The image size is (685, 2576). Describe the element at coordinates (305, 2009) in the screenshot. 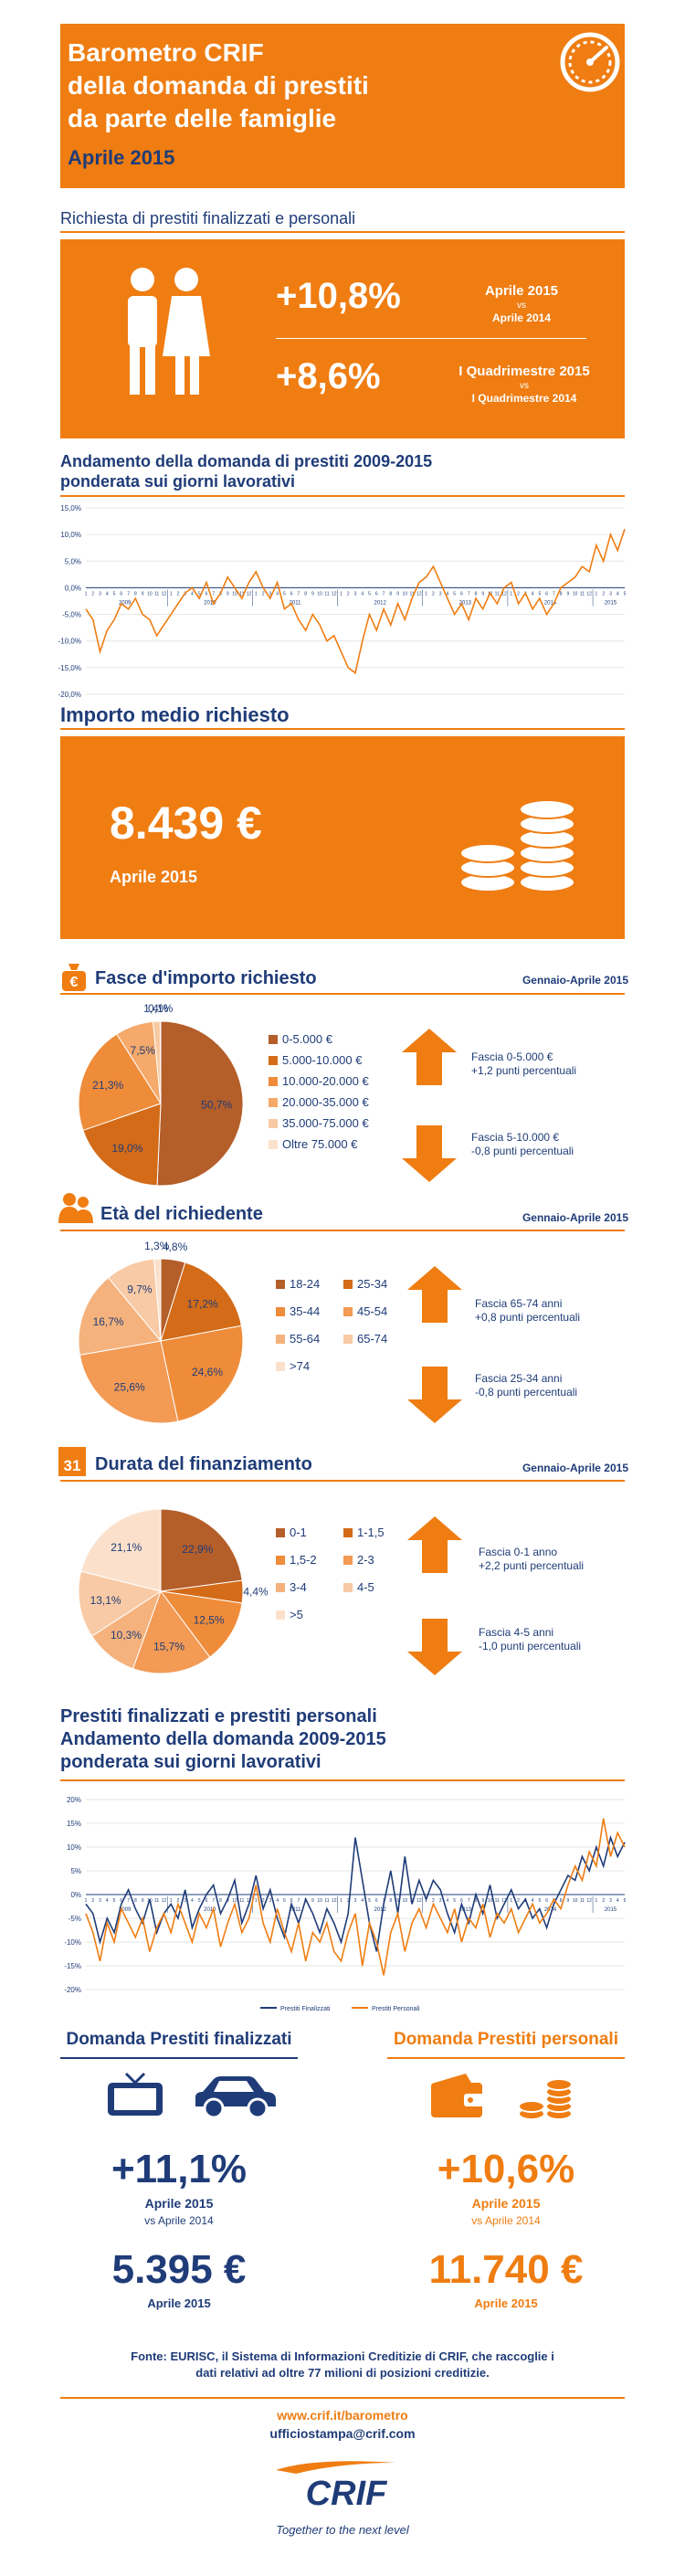

I see `legend-label: Prestiti Finalizzati` at that location.